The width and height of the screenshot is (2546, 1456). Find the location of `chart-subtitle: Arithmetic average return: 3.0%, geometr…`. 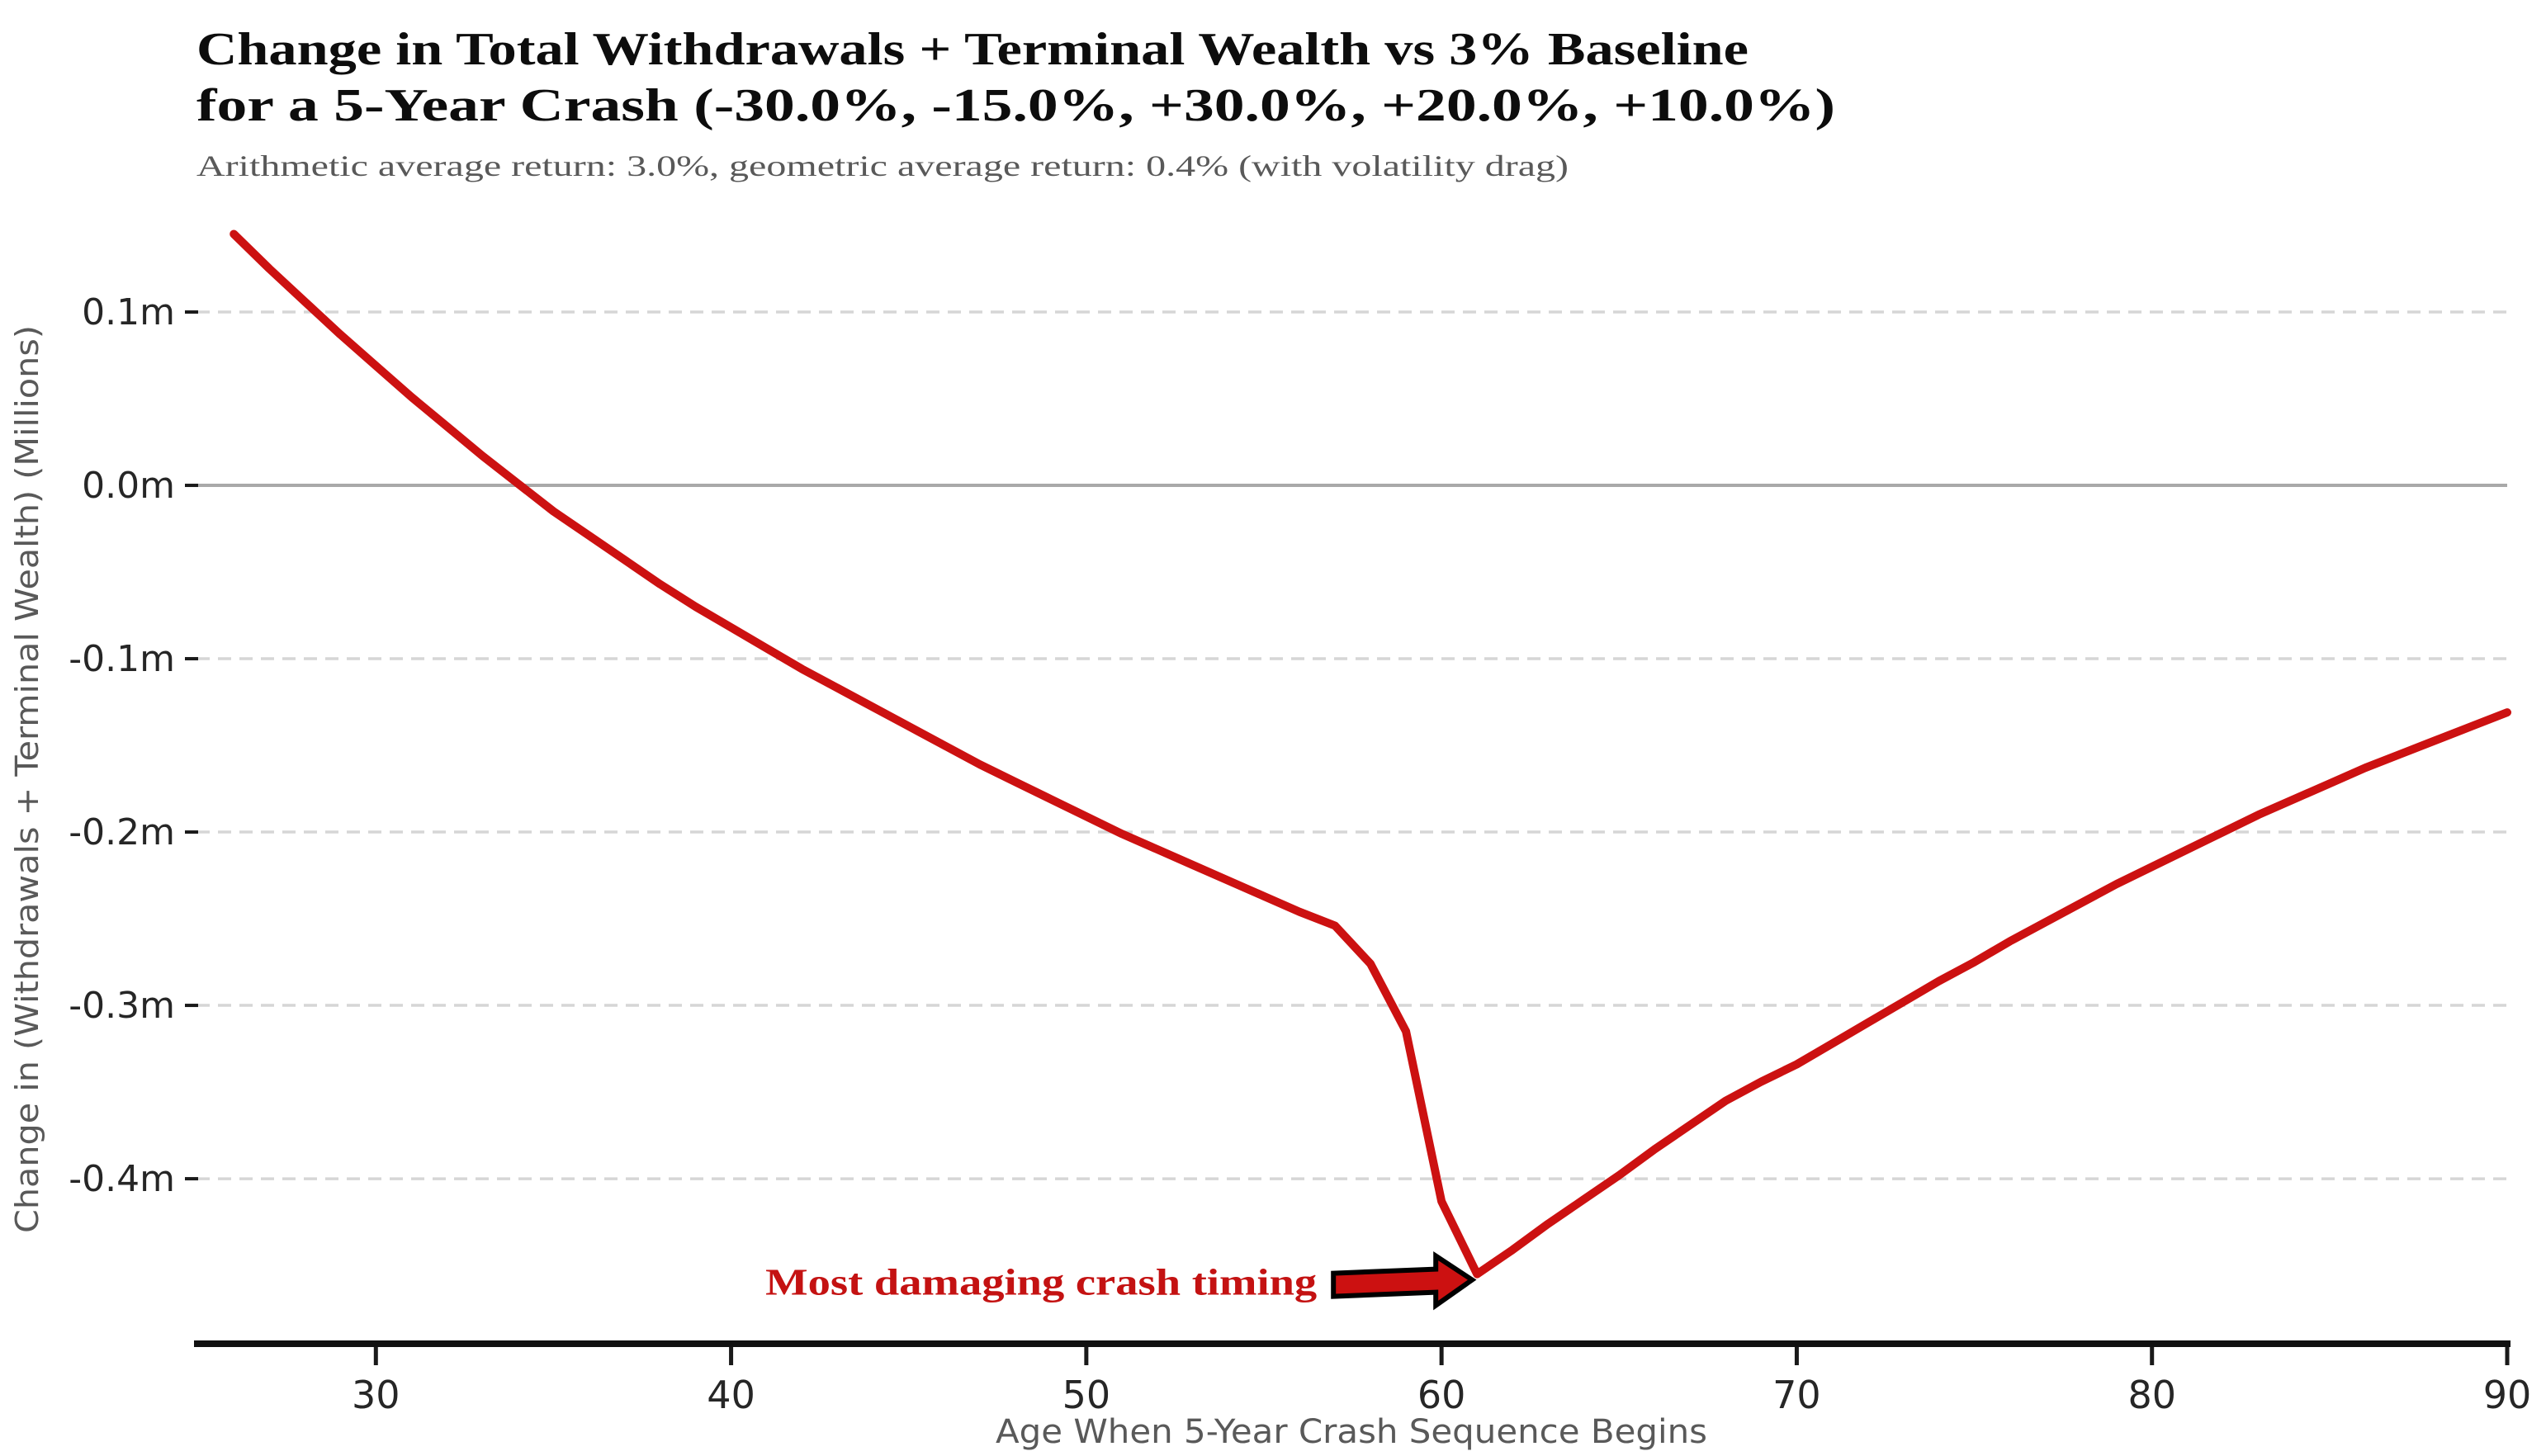

chart-subtitle: Arithmetic average return: 3.0%, geometr… is located at coordinates (882, 165).